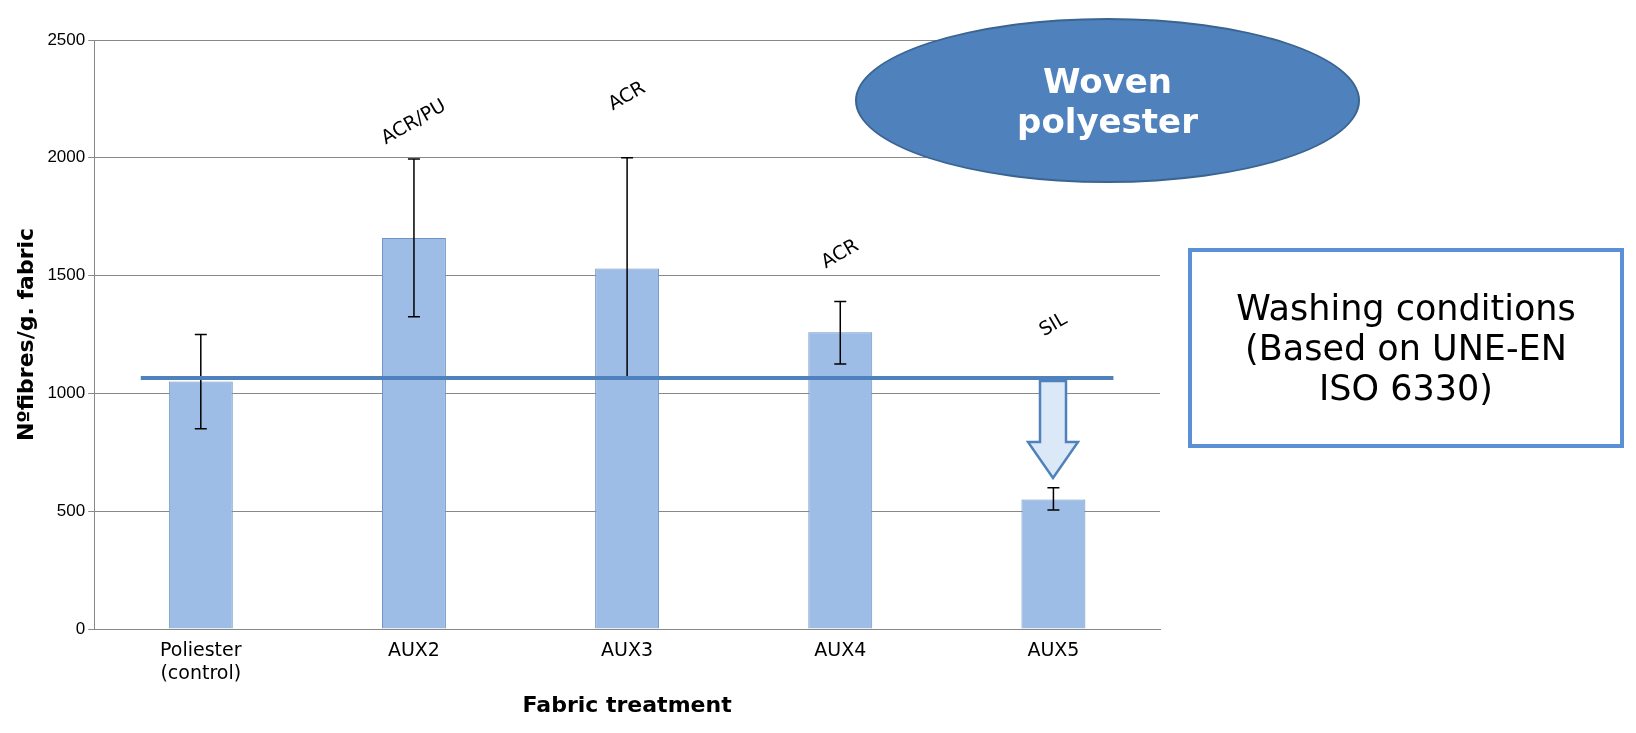 This screenshot has height=733, width=1636. I want to click on x-tick-label: AUX4, so click(840, 649).